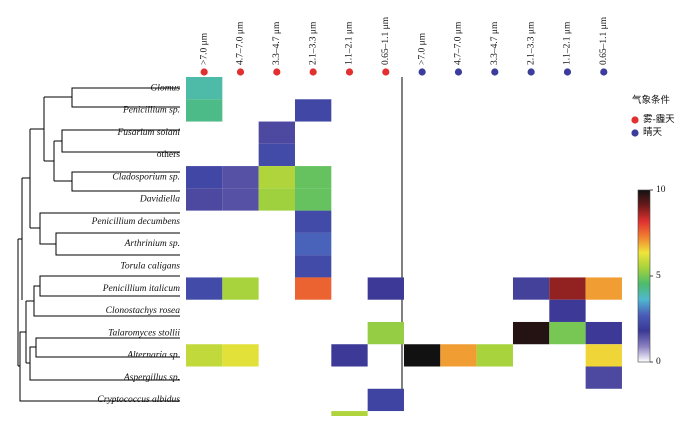 Image resolution: width=700 pixels, height=421 pixels. Describe the element at coordinates (148, 133) in the screenshot. I see `row-label: Fusarium solani` at that location.